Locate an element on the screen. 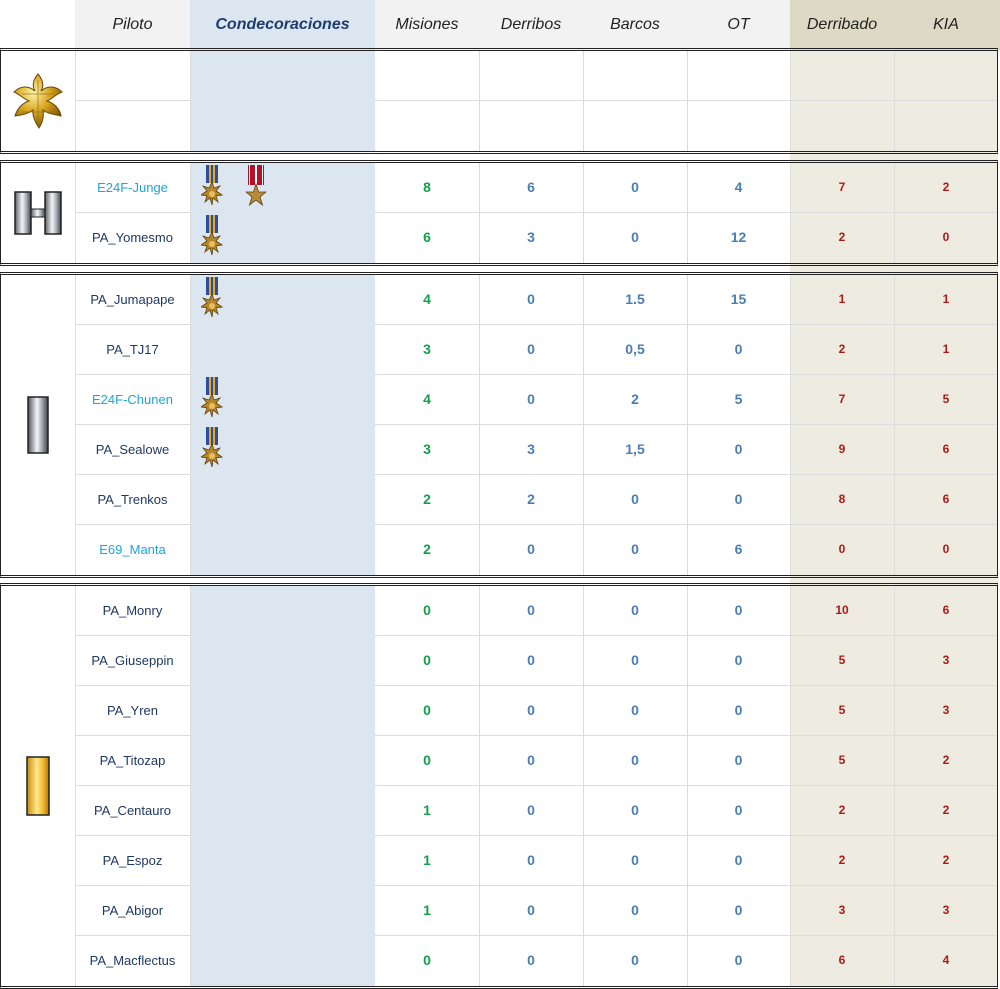 This screenshot has height=989, width=1000. stat-ot is located at coordinates (738, 75).